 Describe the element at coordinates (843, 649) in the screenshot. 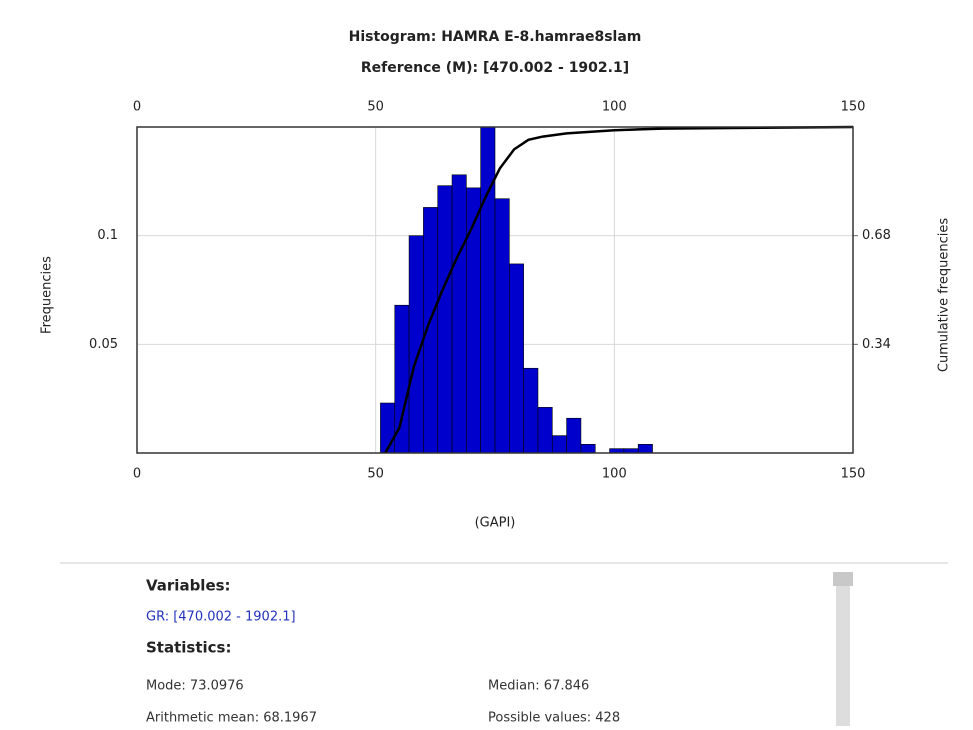

I see `scrollbar-track` at that location.